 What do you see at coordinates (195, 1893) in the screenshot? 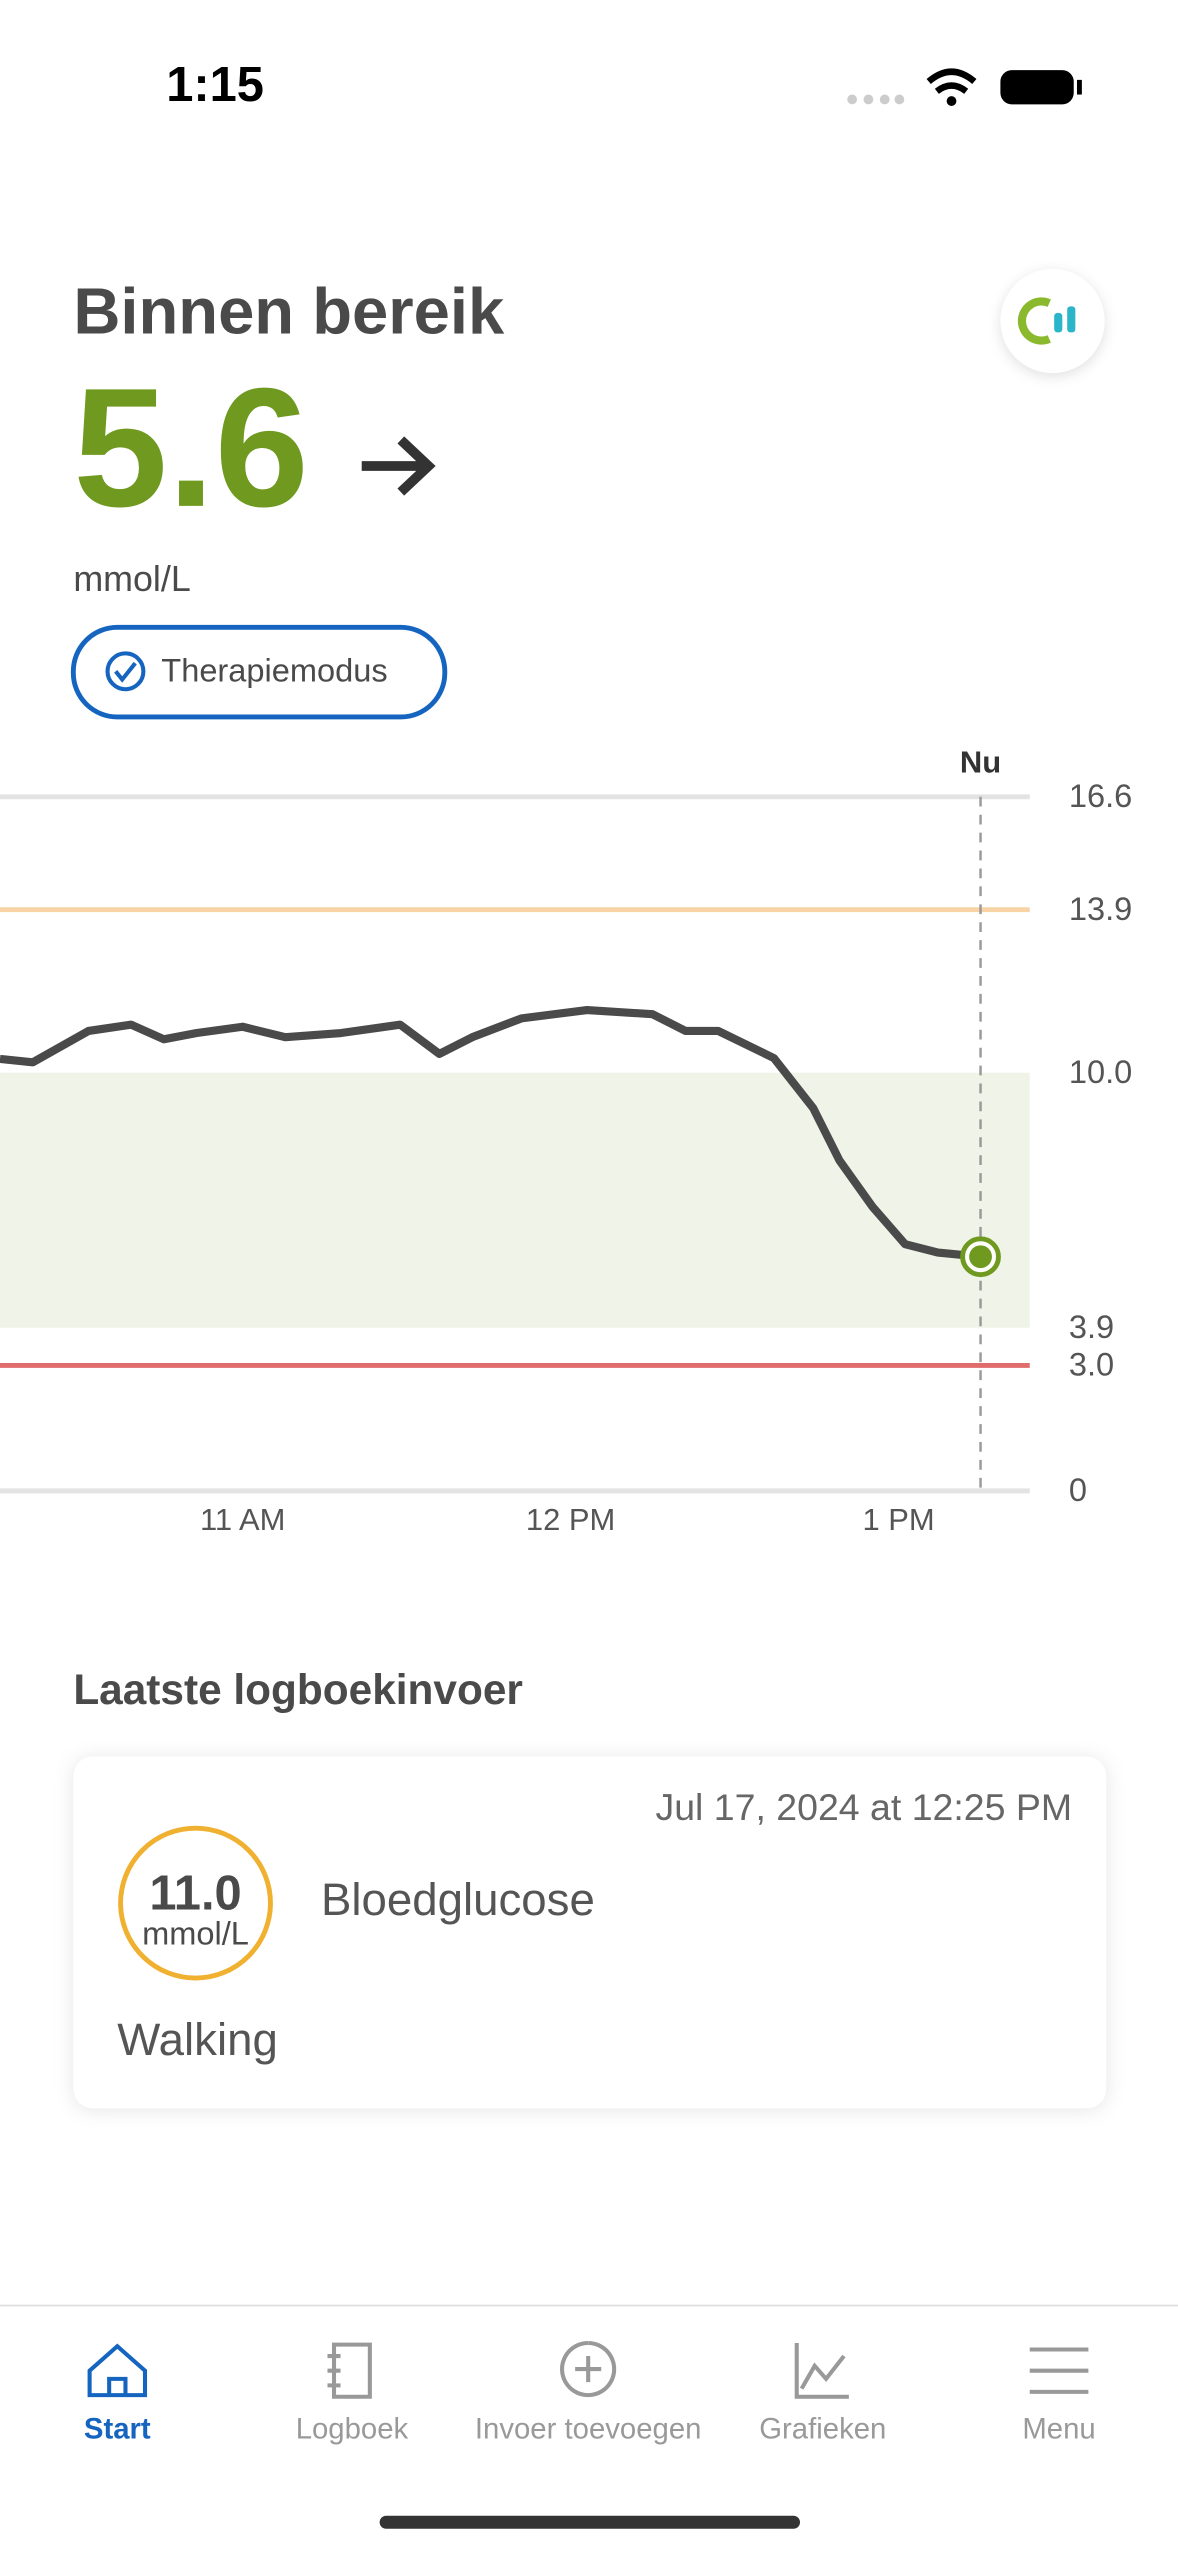
I see `log-value: 11.0` at bounding box center [195, 1893].